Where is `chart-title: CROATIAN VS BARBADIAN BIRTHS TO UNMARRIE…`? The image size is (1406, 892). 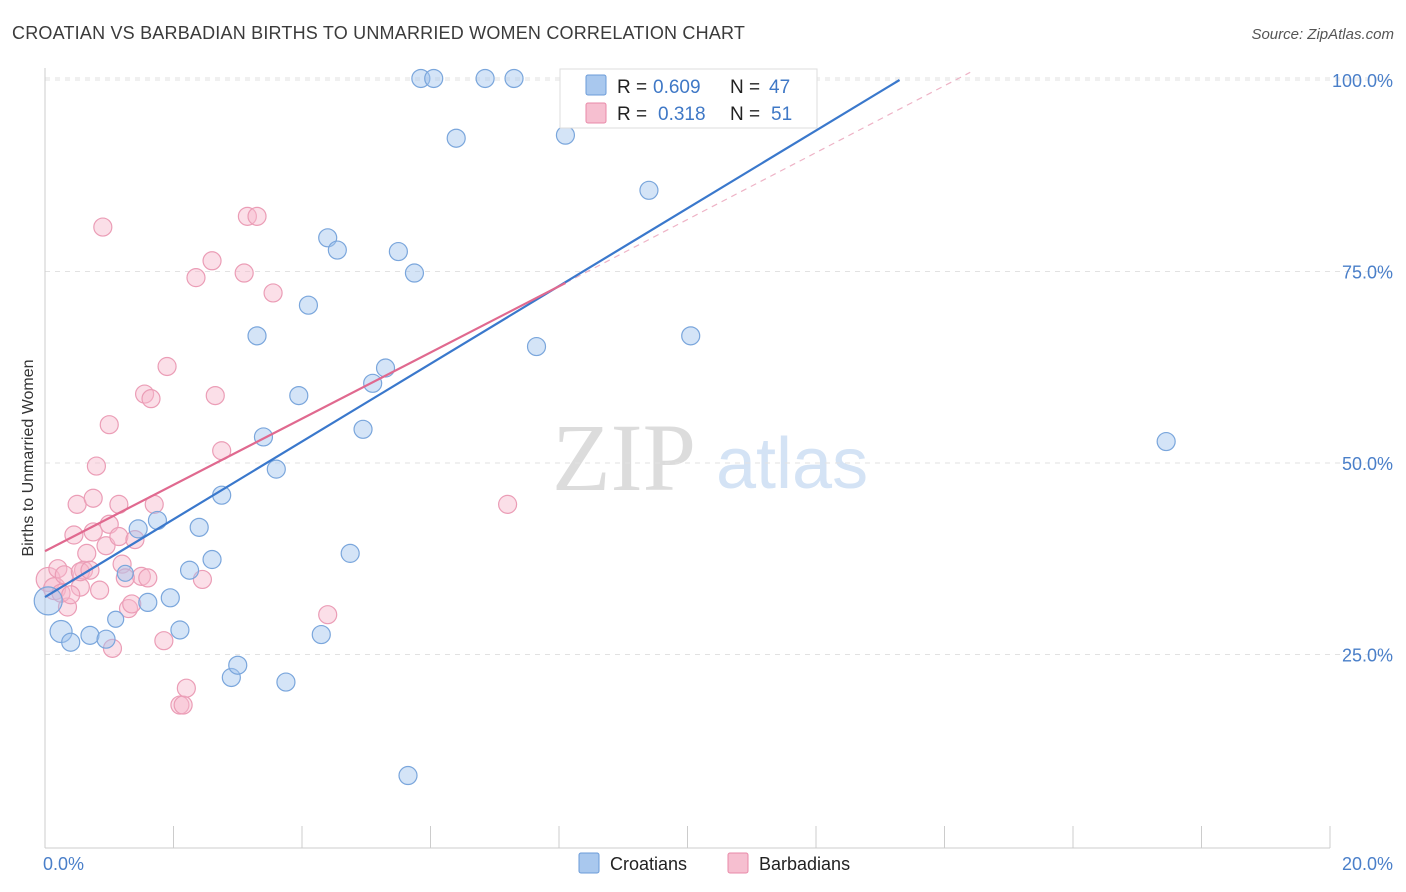
chart-title: CROATIAN VS BARBADIAN BIRTHS TO UNMARRIE… is located at coordinates (378, 33).